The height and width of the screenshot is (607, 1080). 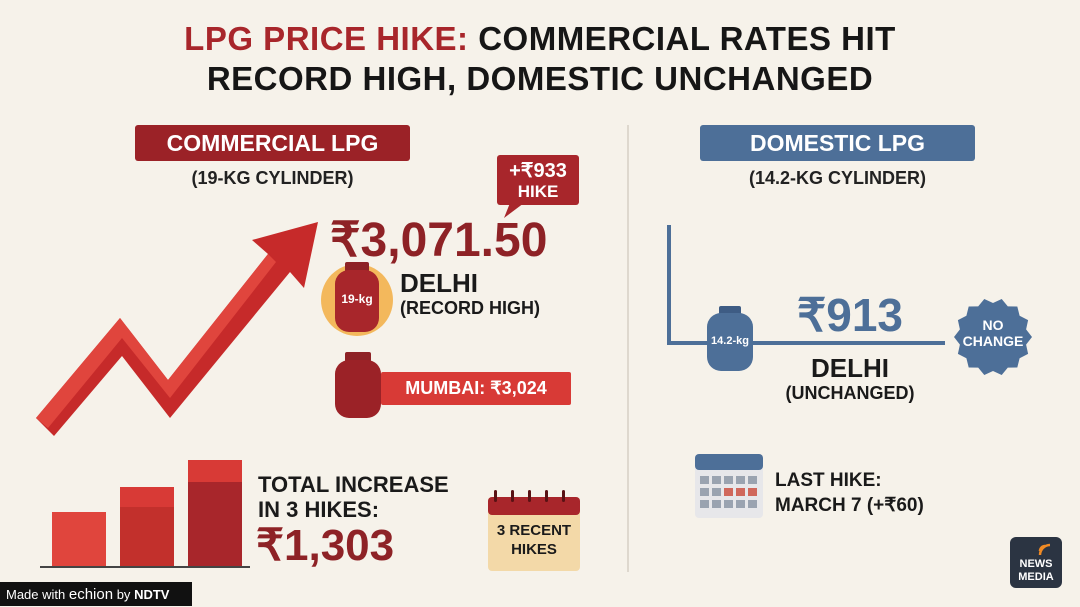 What do you see at coordinates (326, 38) in the screenshot?
I see `title-highlight: LPG PRICE HIKE:` at bounding box center [326, 38].